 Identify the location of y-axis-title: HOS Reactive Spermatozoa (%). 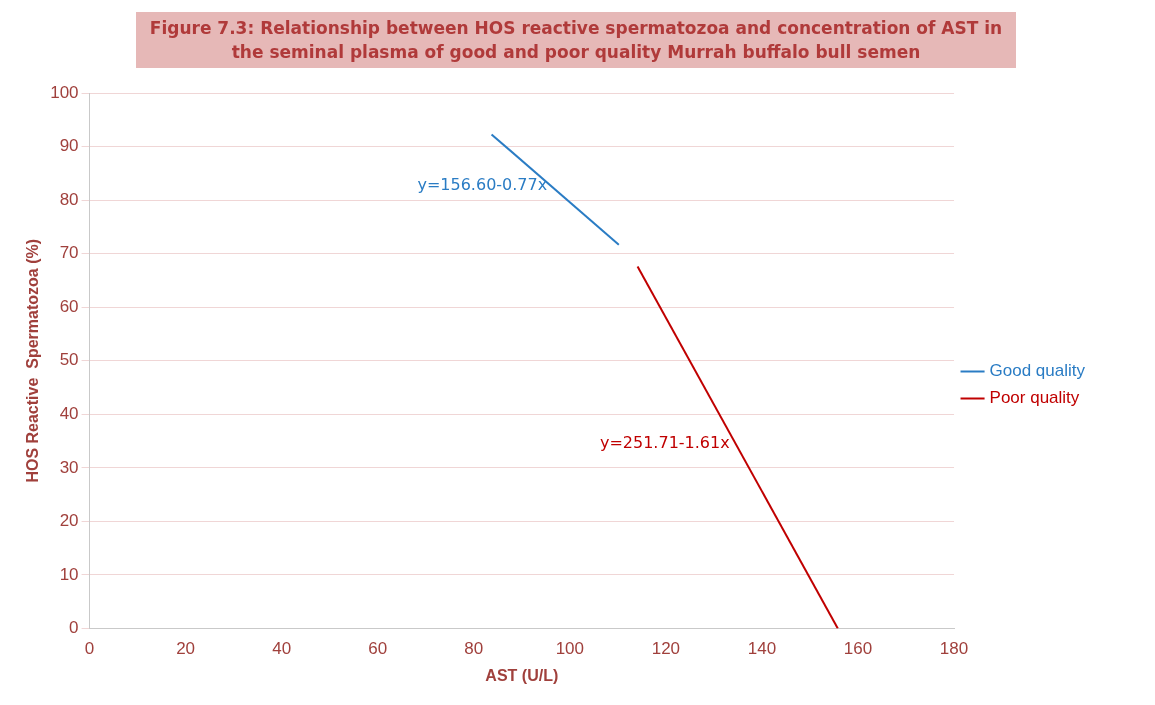
(33, 360).